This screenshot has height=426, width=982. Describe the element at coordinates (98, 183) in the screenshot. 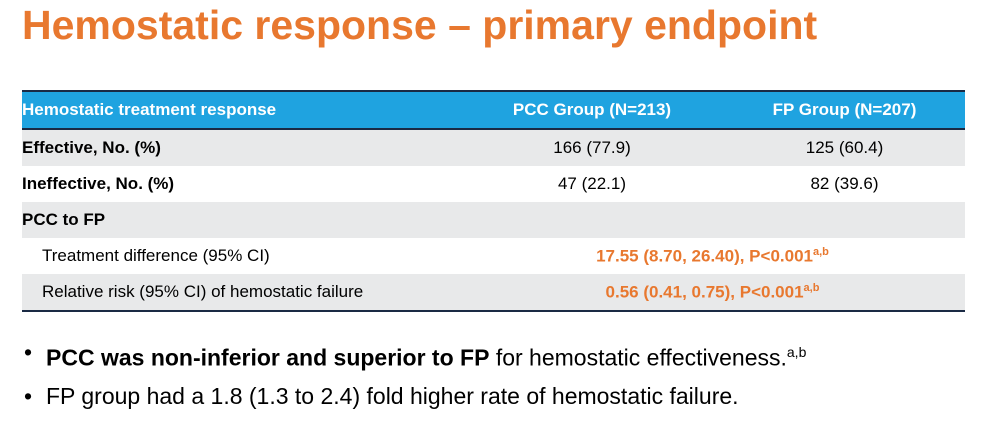

I see `row-label-ineffective: Ineffective, No. (%)` at that location.